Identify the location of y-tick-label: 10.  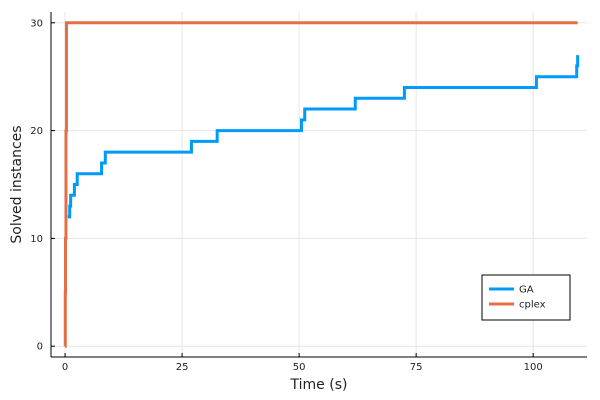
(36, 239).